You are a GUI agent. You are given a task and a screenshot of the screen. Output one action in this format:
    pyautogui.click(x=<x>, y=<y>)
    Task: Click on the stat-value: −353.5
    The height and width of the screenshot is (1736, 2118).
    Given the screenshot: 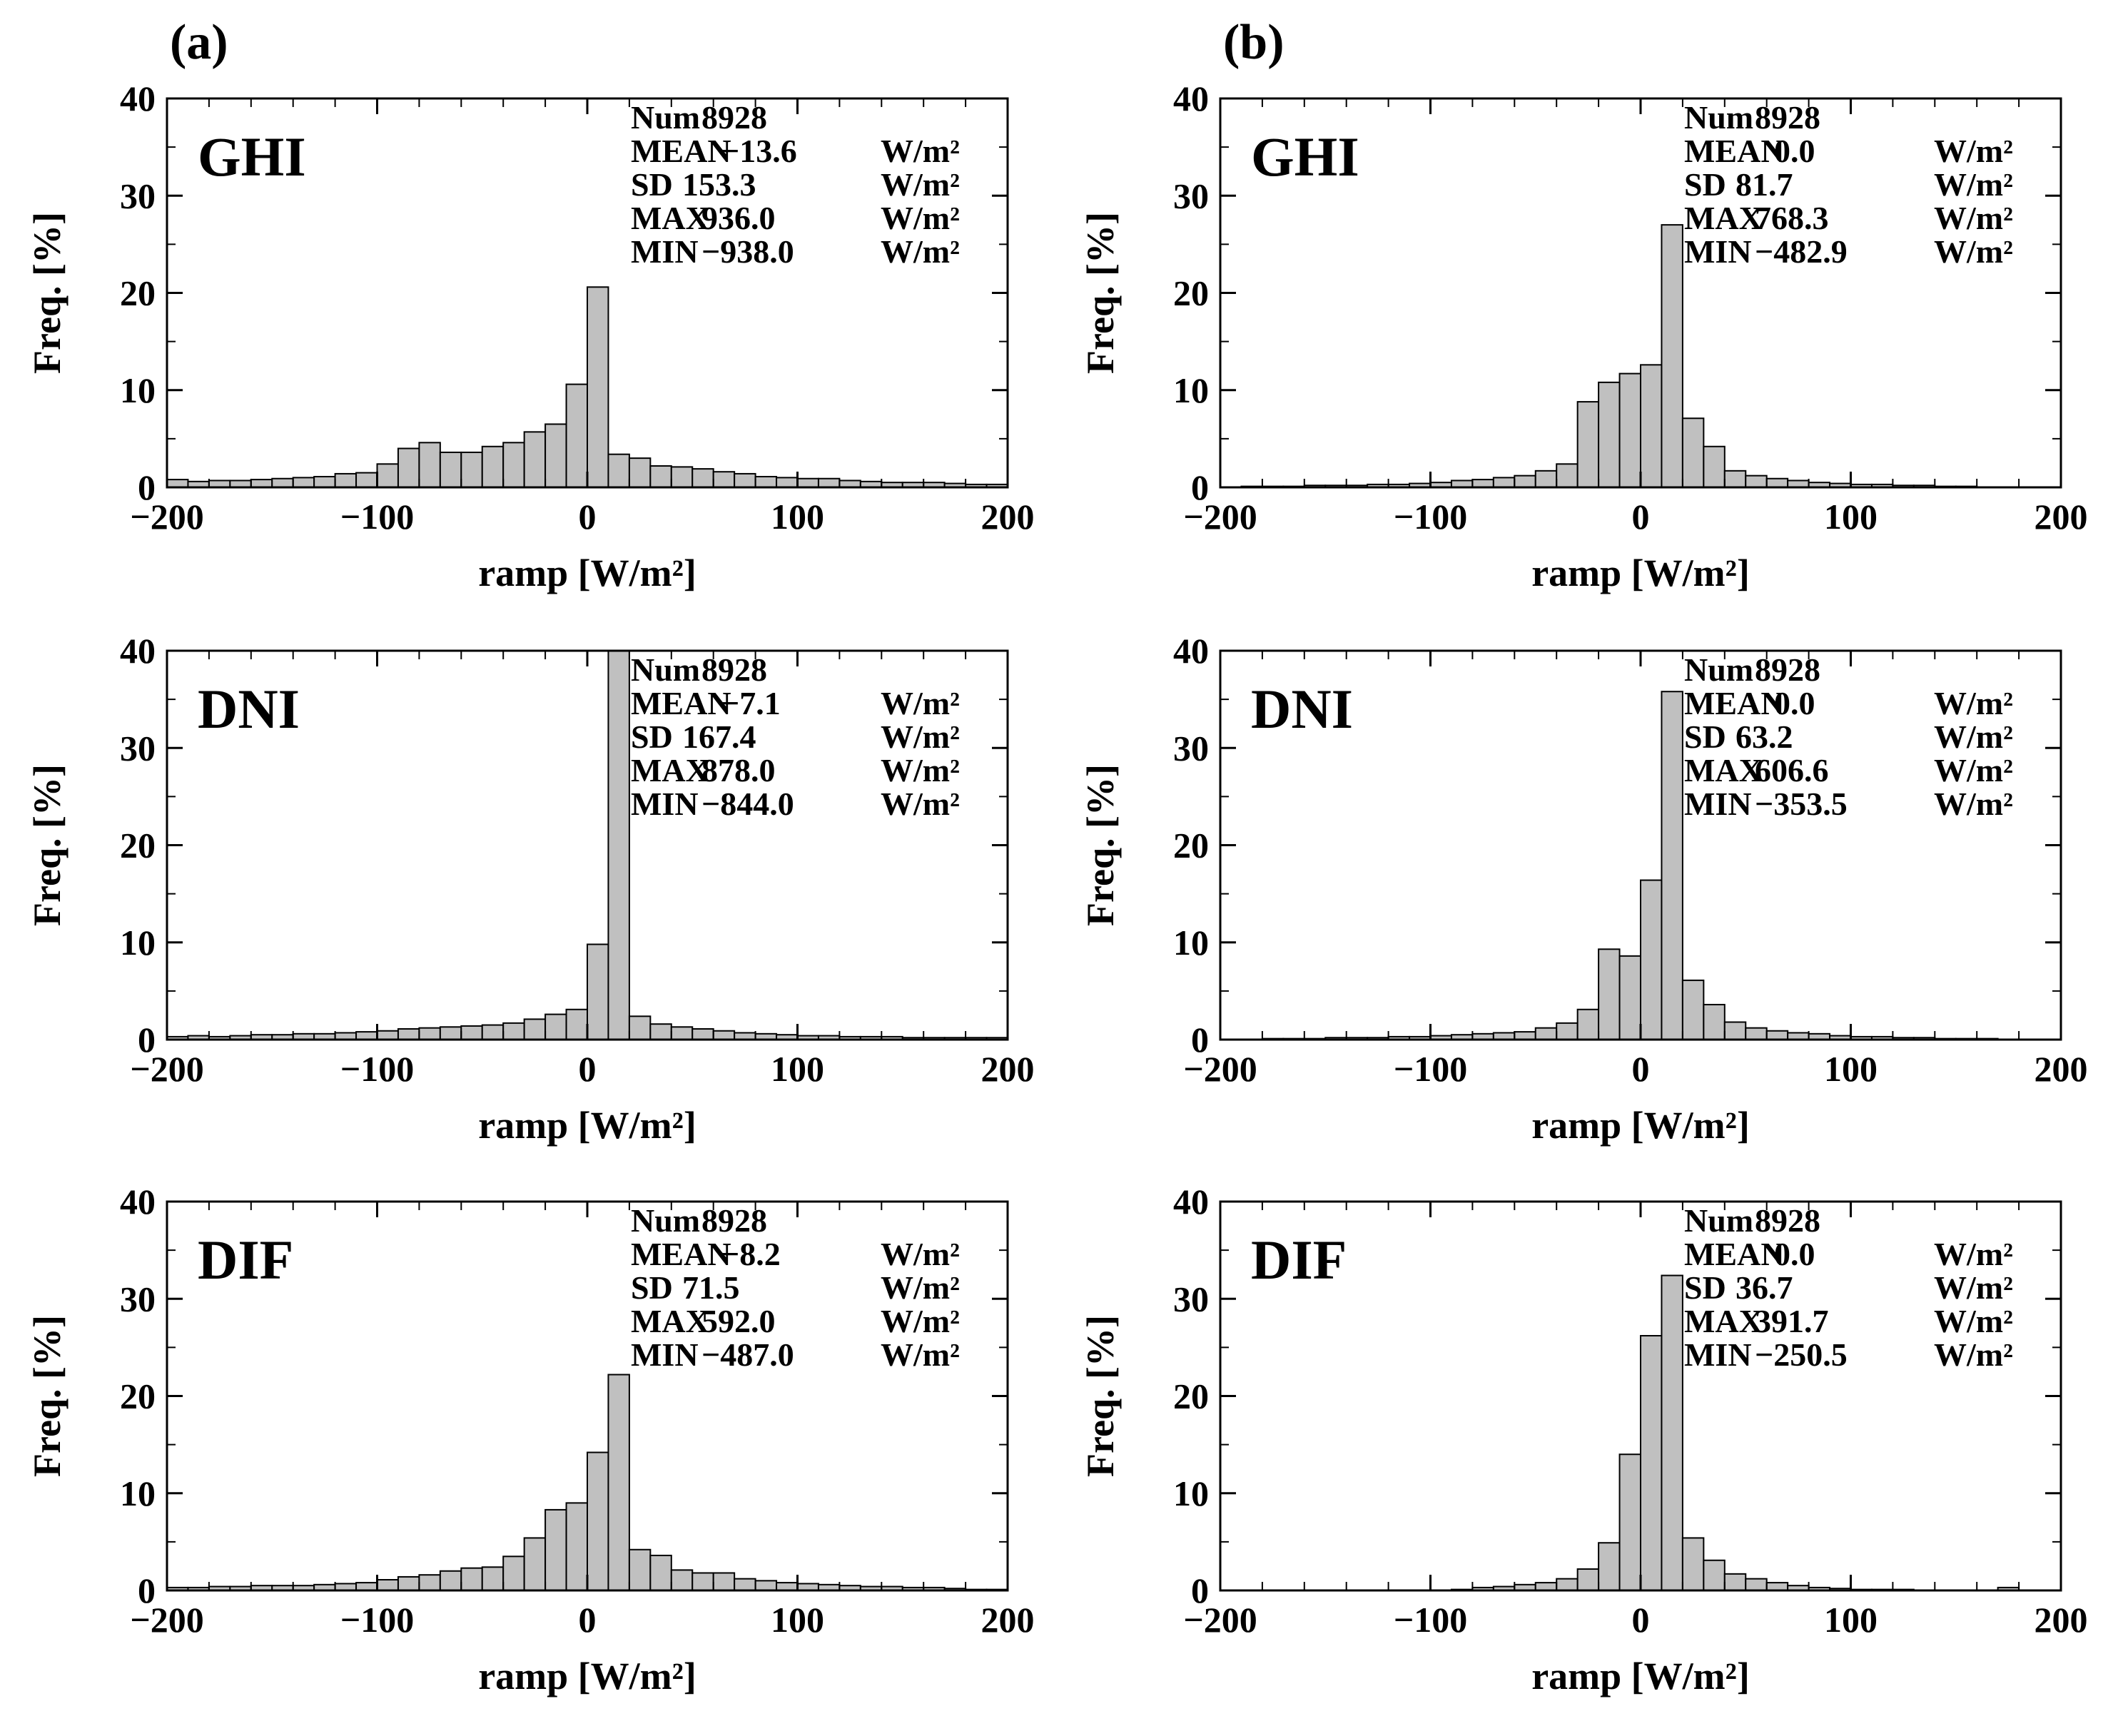 What is the action you would take?
    pyautogui.click(x=1801, y=804)
    